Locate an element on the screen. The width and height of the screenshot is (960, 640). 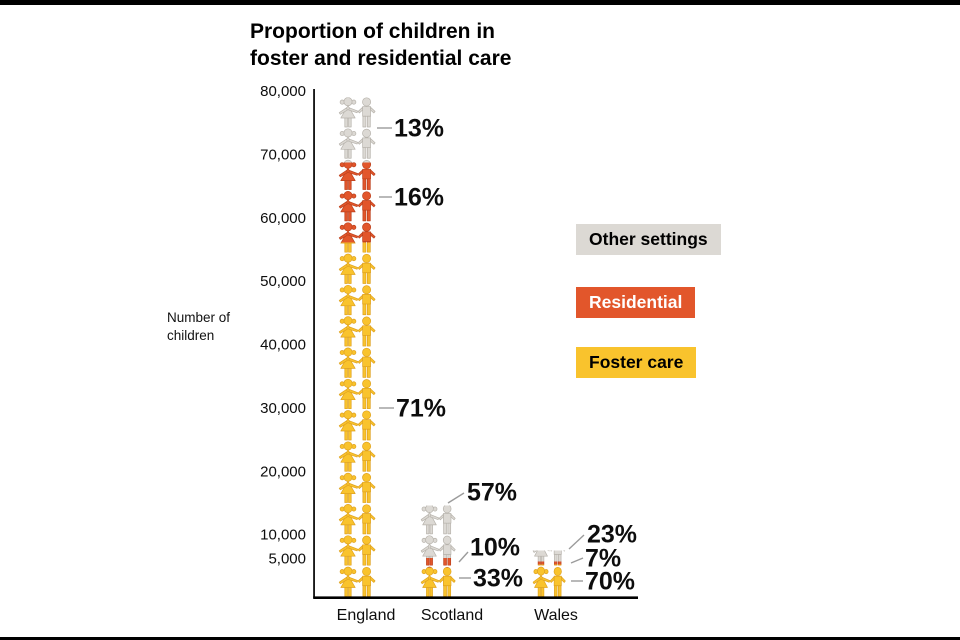
legend-label-residential: Residential is located at coordinates (636, 302).